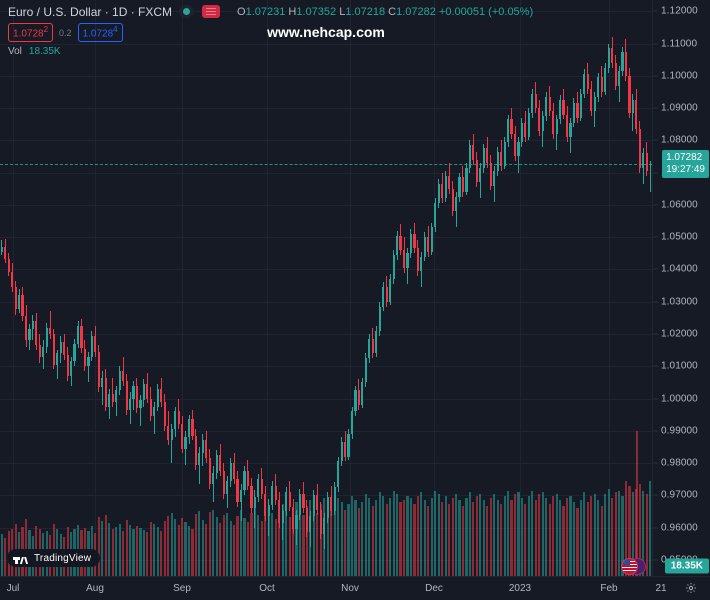 The height and width of the screenshot is (600, 710). I want to click on high-value: 1.07352, so click(316, 11).